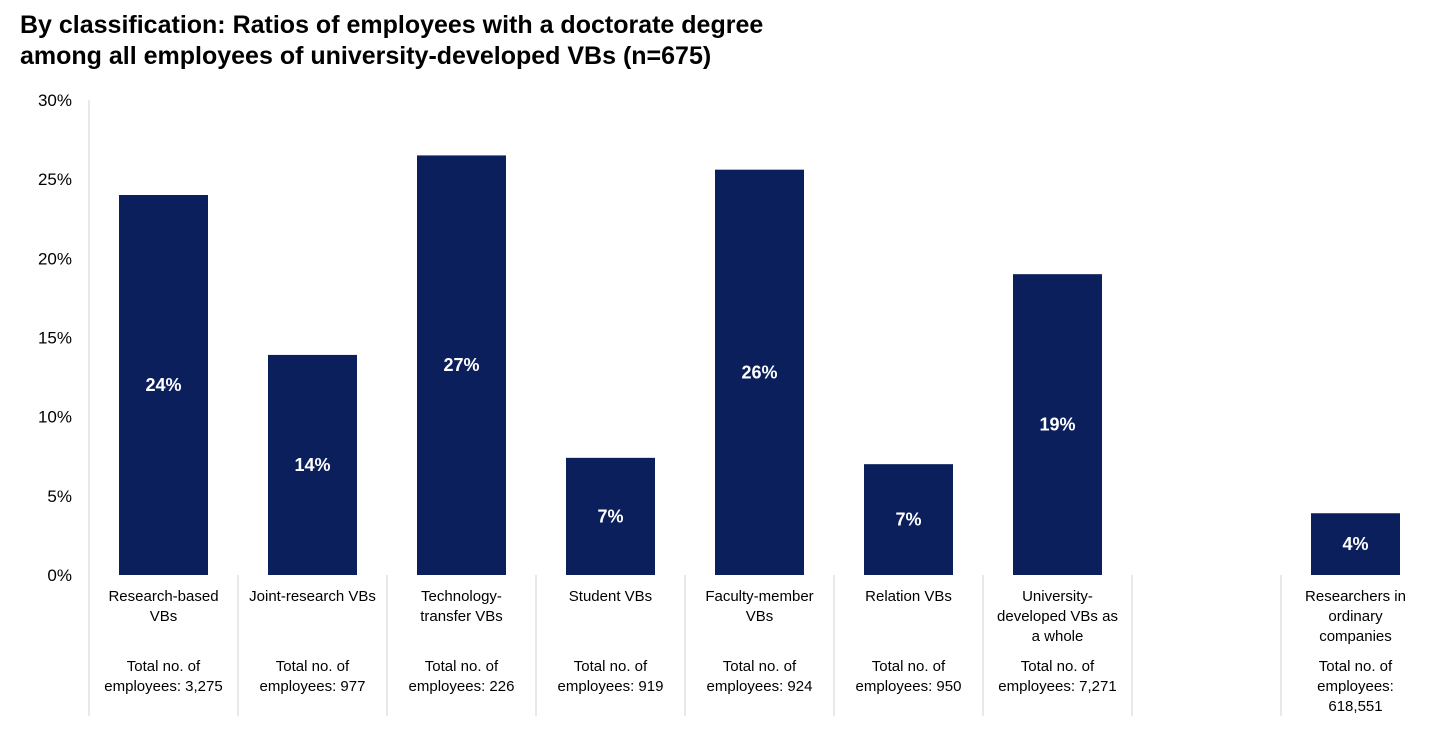 This screenshot has height=733, width=1443. What do you see at coordinates (55, 417) in the screenshot?
I see `y-tick-label: 10%` at bounding box center [55, 417].